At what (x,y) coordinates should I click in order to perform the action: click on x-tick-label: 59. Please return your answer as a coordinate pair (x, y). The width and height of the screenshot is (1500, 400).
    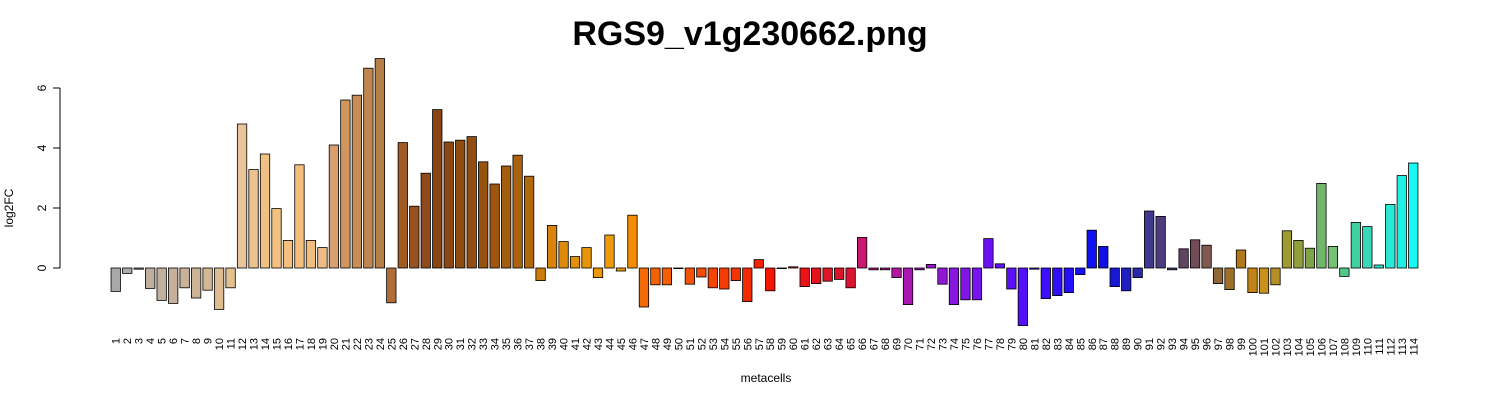
    Looking at the image, I should click on (783, 344).